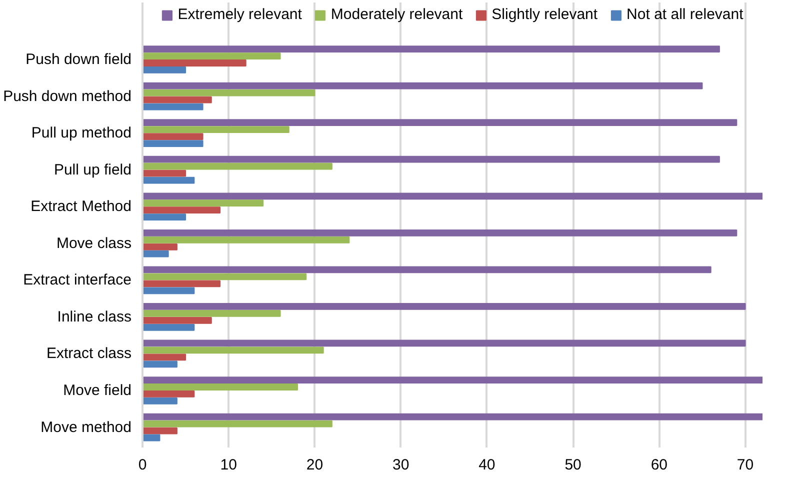 The width and height of the screenshot is (795, 497). I want to click on x-tick-label: 70, so click(745, 465).